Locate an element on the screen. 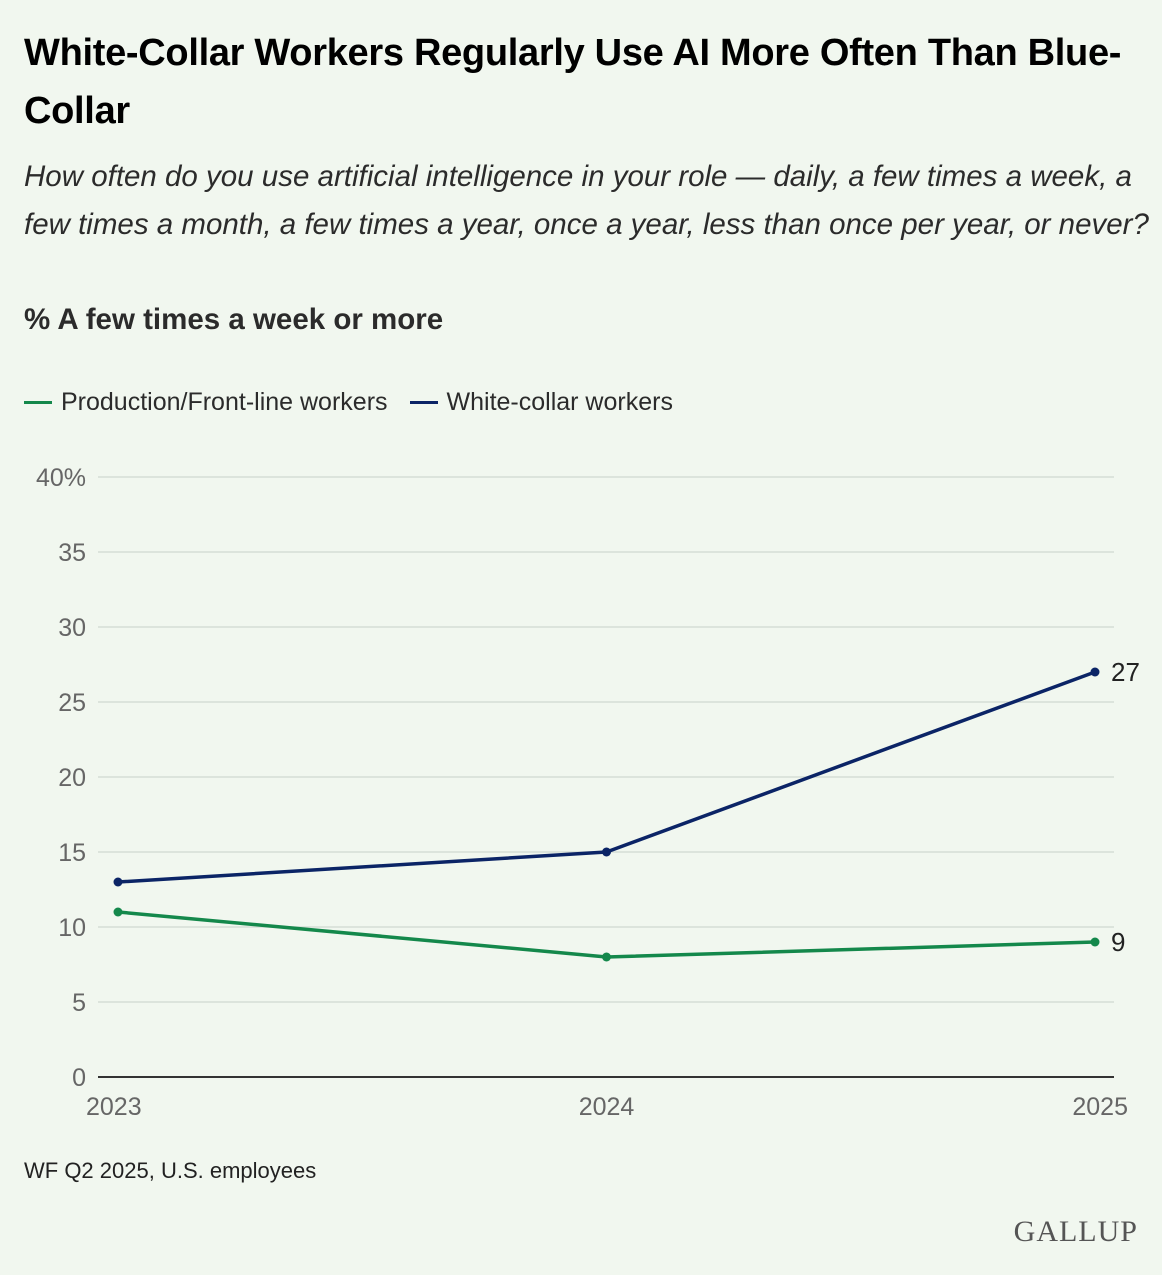  y-tick-label: 0 is located at coordinates (79, 1078).